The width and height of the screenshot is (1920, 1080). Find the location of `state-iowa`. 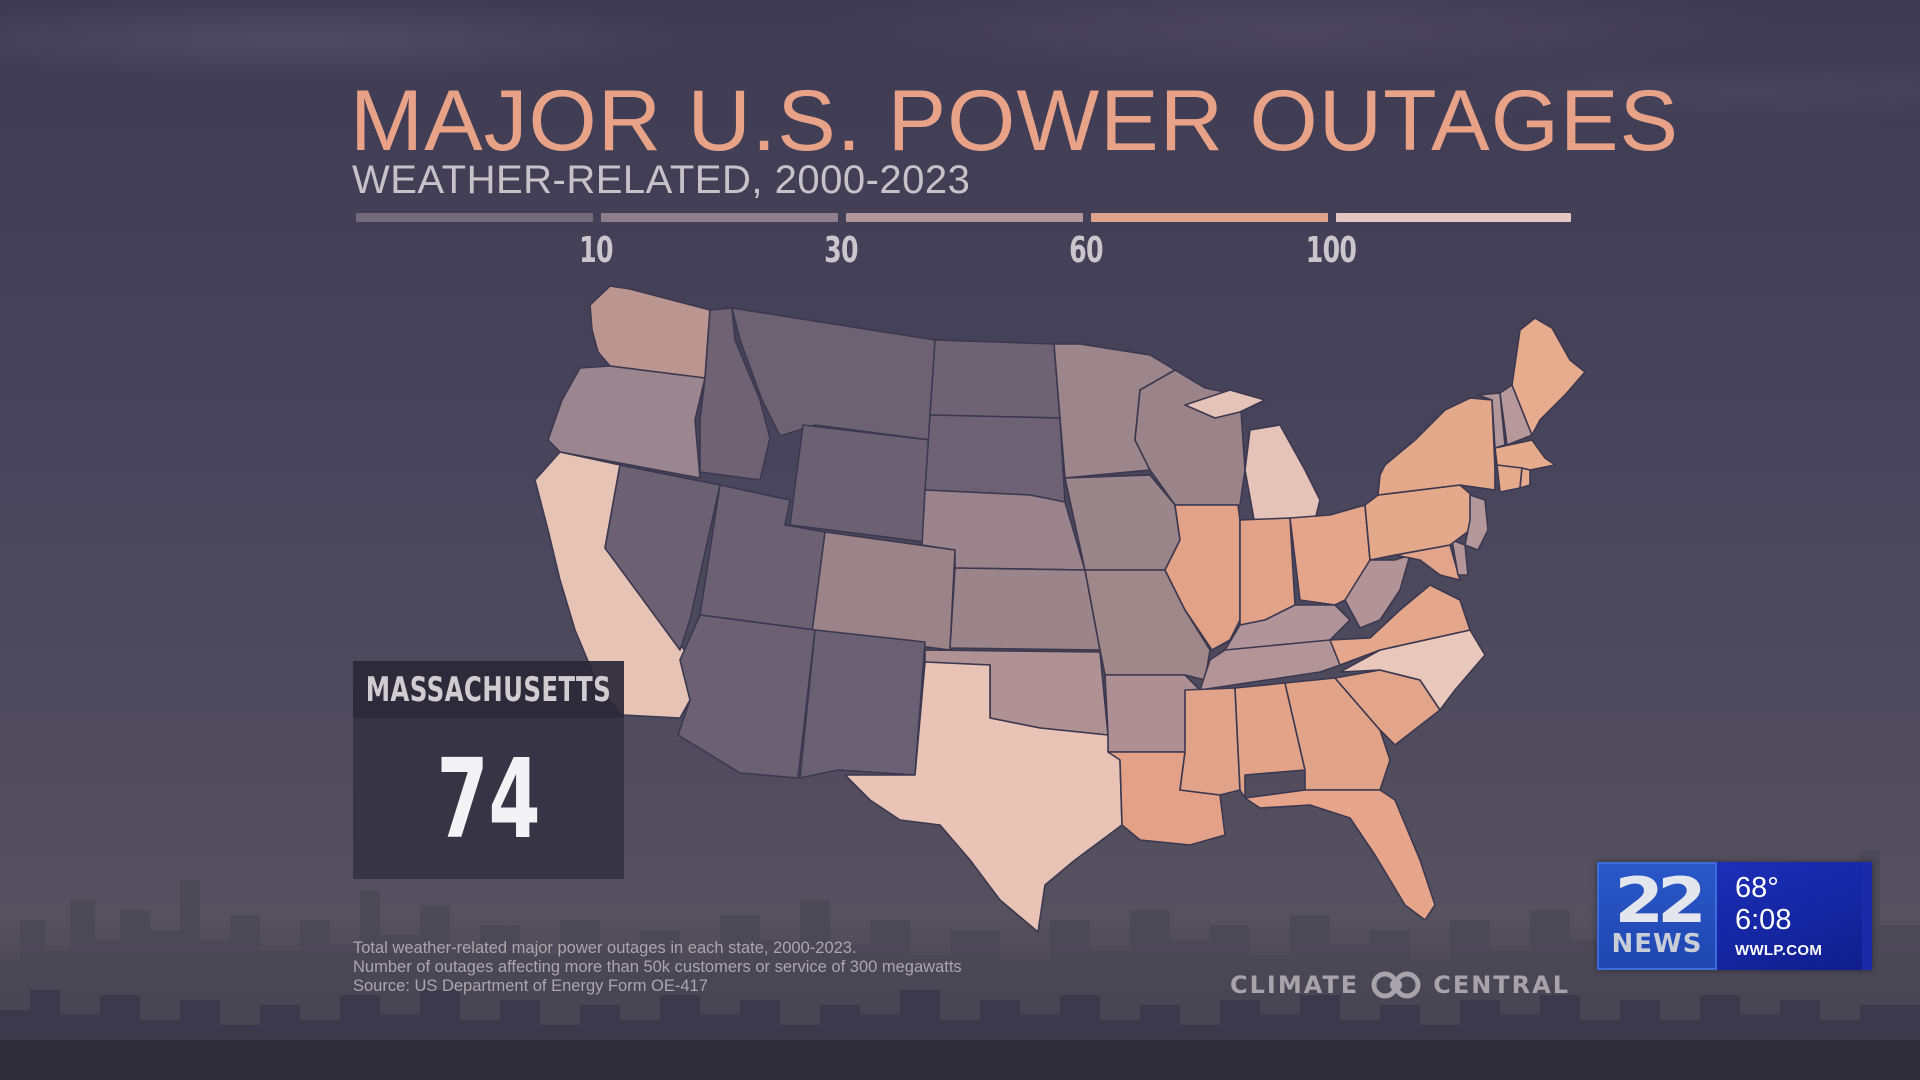

state-iowa is located at coordinates (1122, 522).